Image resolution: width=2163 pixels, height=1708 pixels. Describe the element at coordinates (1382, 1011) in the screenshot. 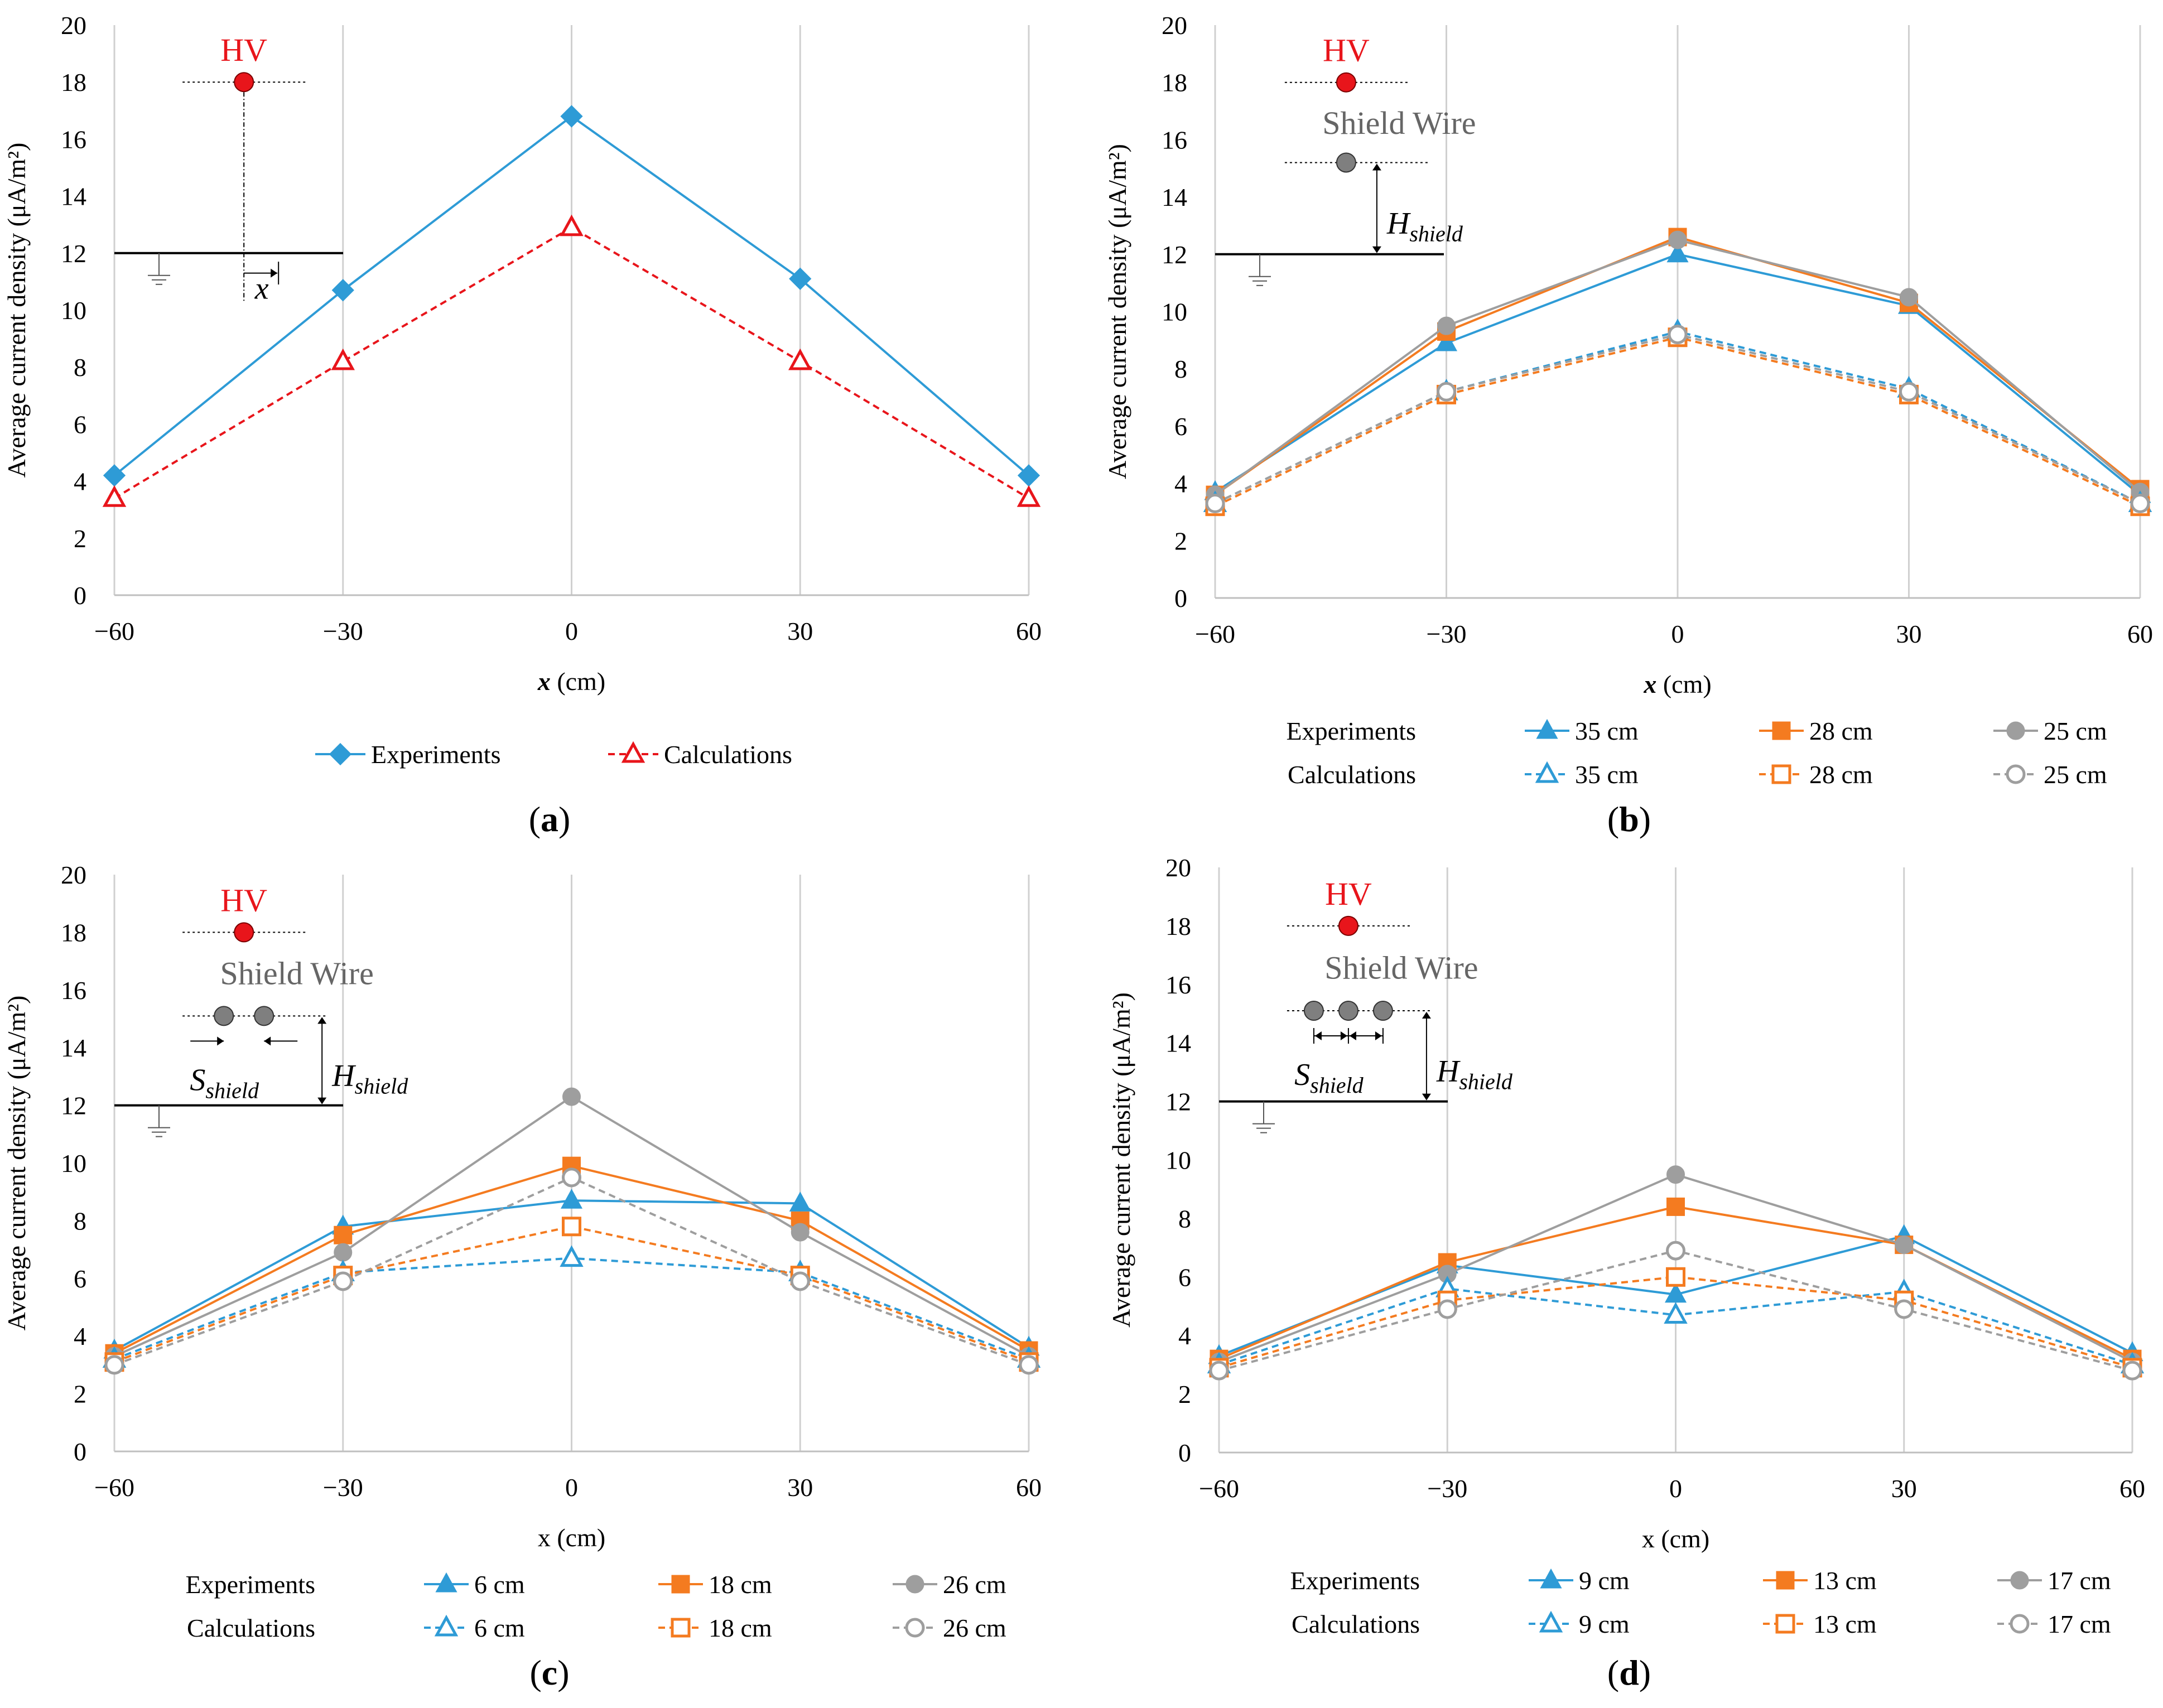

I see `shield-wire-icon` at that location.